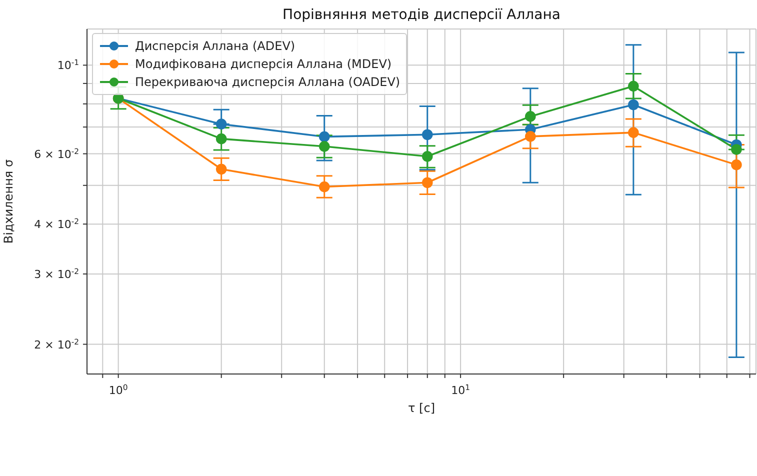  I want to click on x-tick-label: 10$^{0}$, so click(118, 389).